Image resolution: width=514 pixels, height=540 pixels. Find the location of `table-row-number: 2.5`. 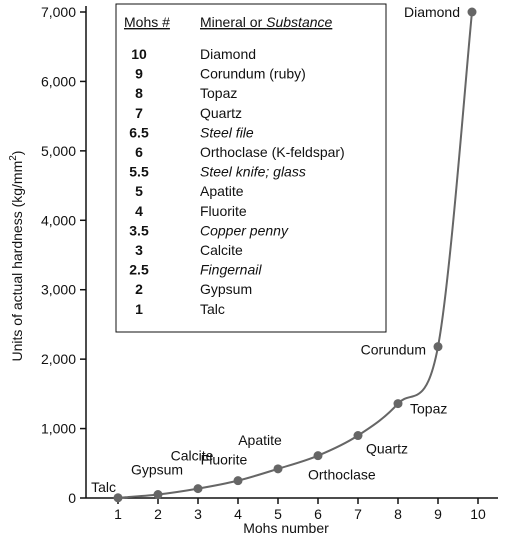

table-row-number: 2.5 is located at coordinates (139, 270).